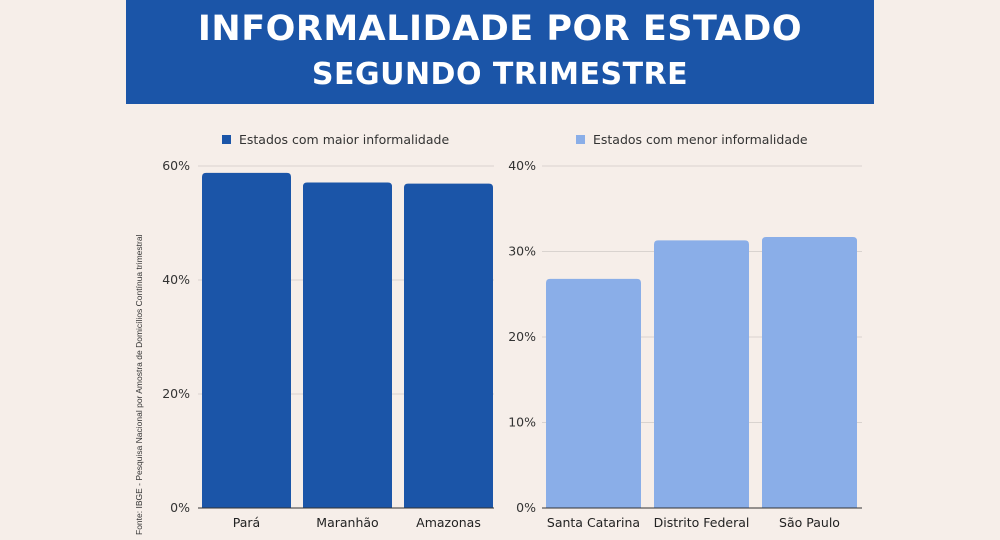  Describe the element at coordinates (448, 522) in the screenshot. I see `category-label: Amazonas` at that location.